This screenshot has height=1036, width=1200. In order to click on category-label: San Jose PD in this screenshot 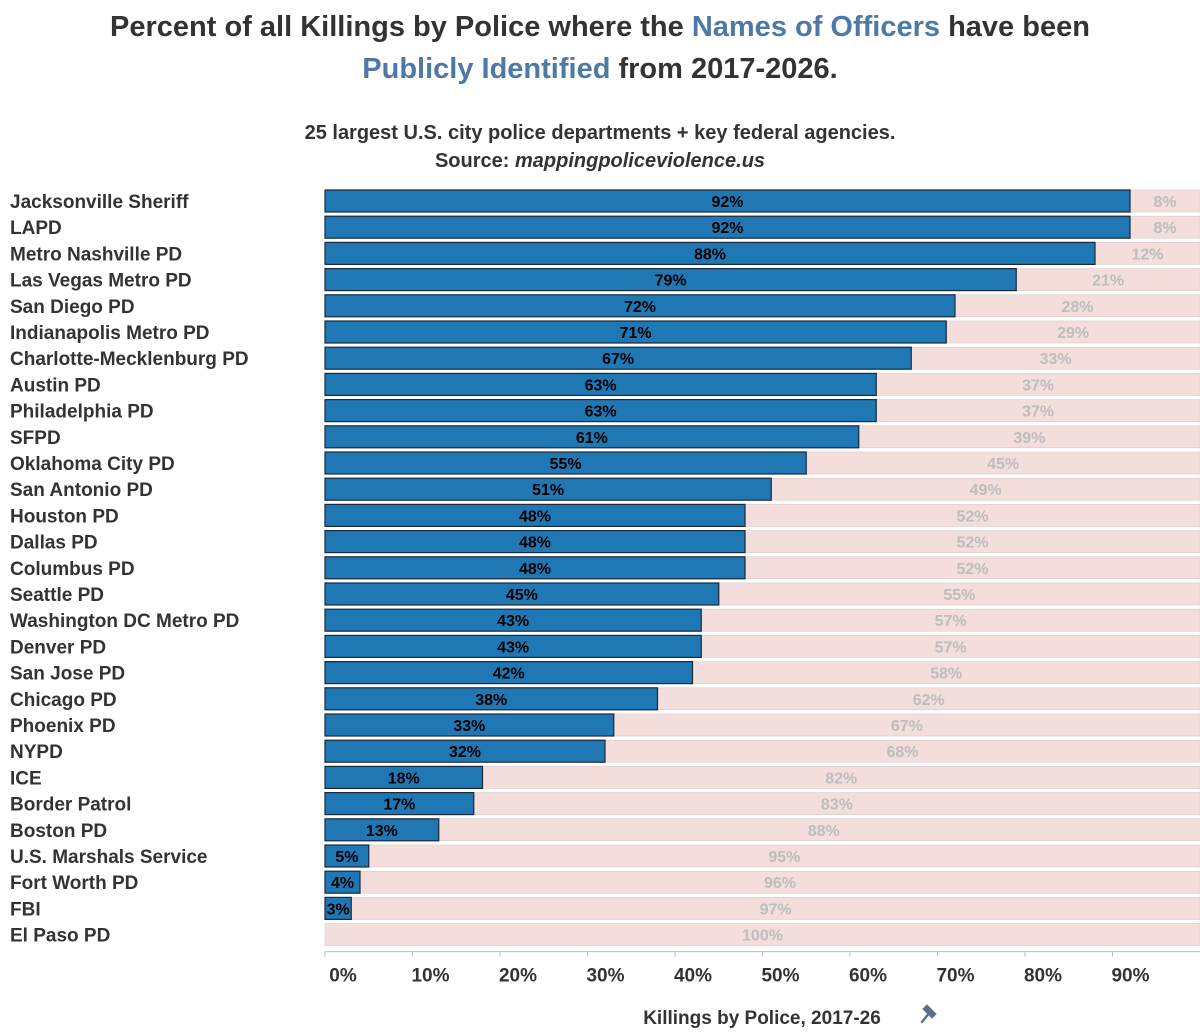, I will do `click(67, 674)`.